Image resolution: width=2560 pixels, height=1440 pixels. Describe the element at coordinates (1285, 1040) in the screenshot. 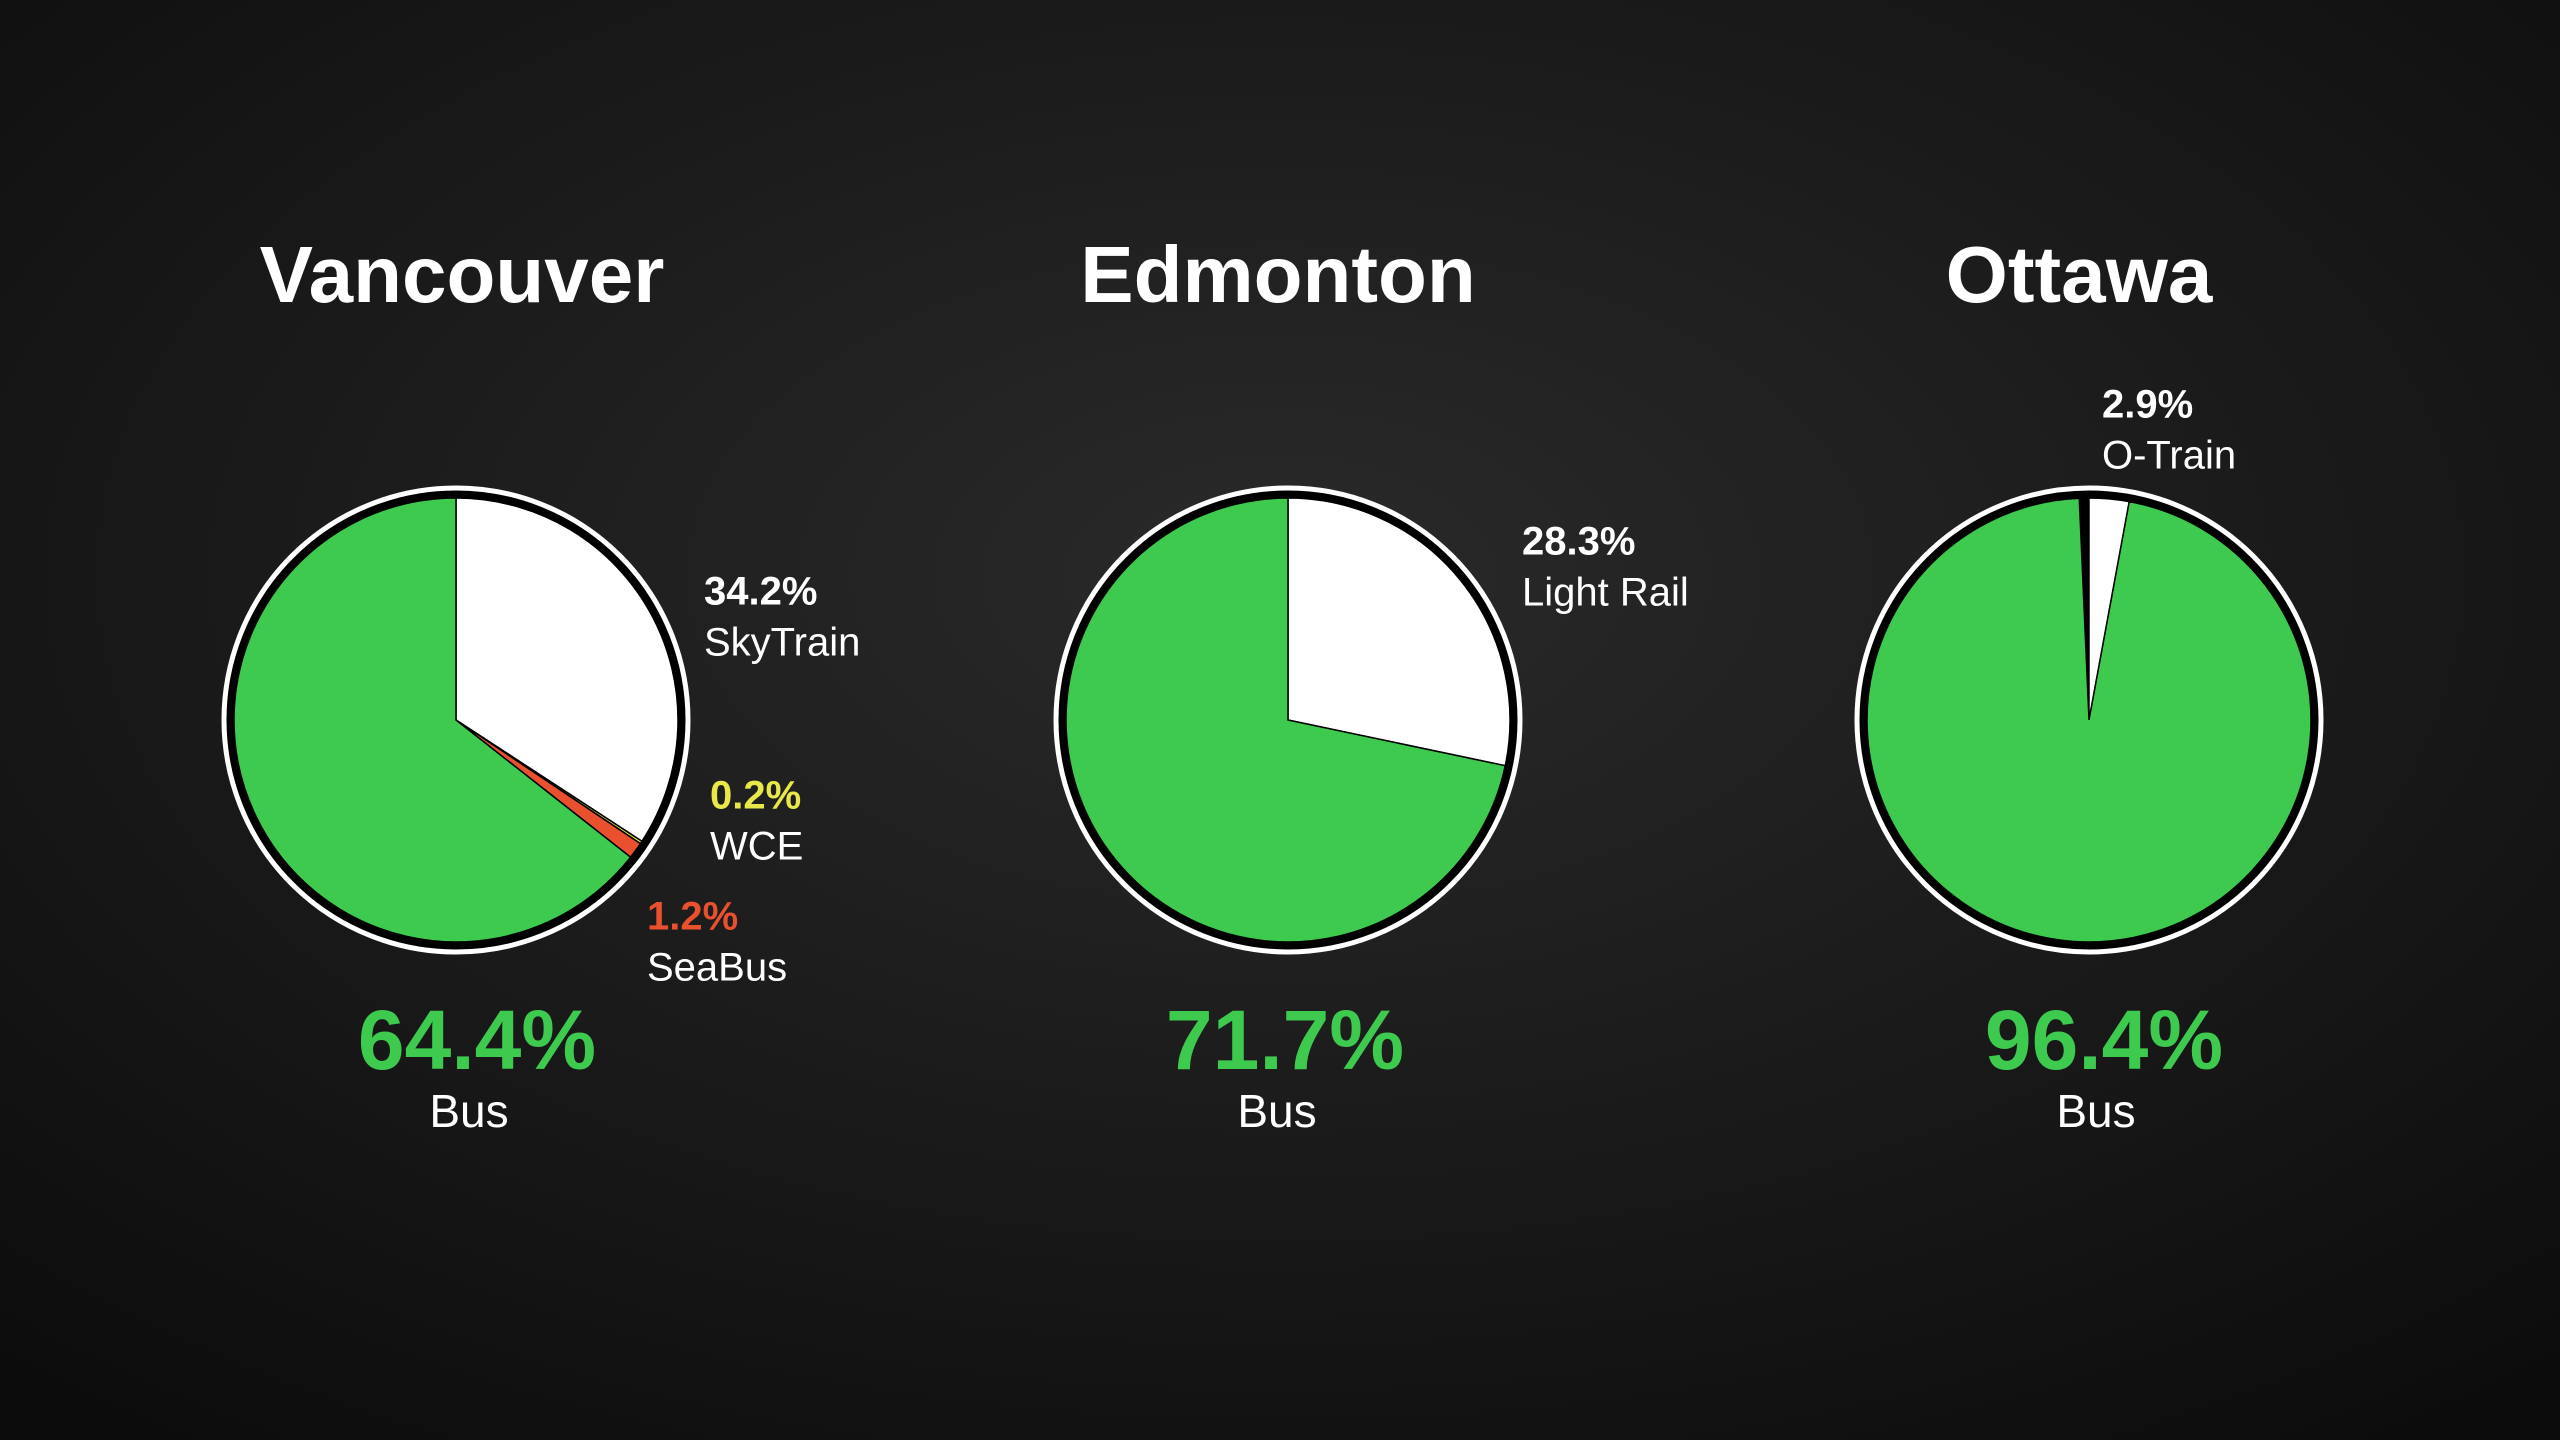

I see `main-percent: 71.7%` at that location.